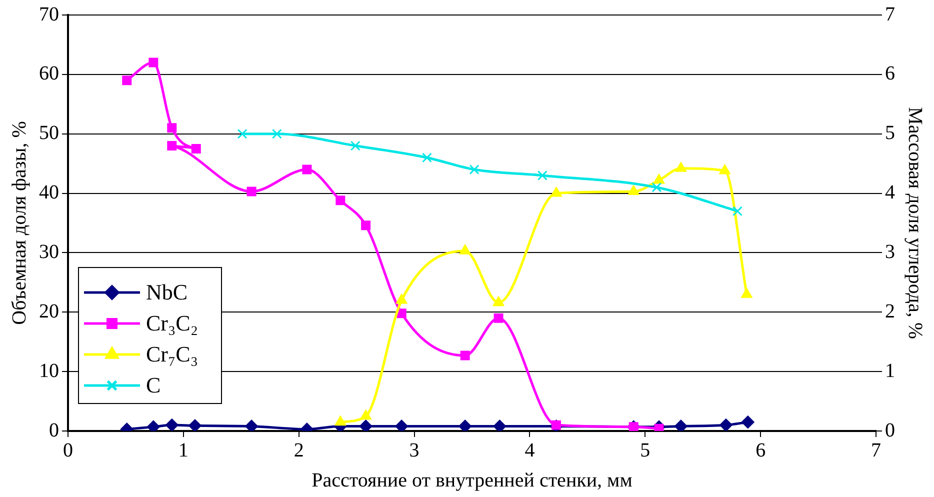 This screenshot has height=497, width=934. What do you see at coordinates (49, 73) in the screenshot?
I see `y-tick-label: 60` at bounding box center [49, 73].